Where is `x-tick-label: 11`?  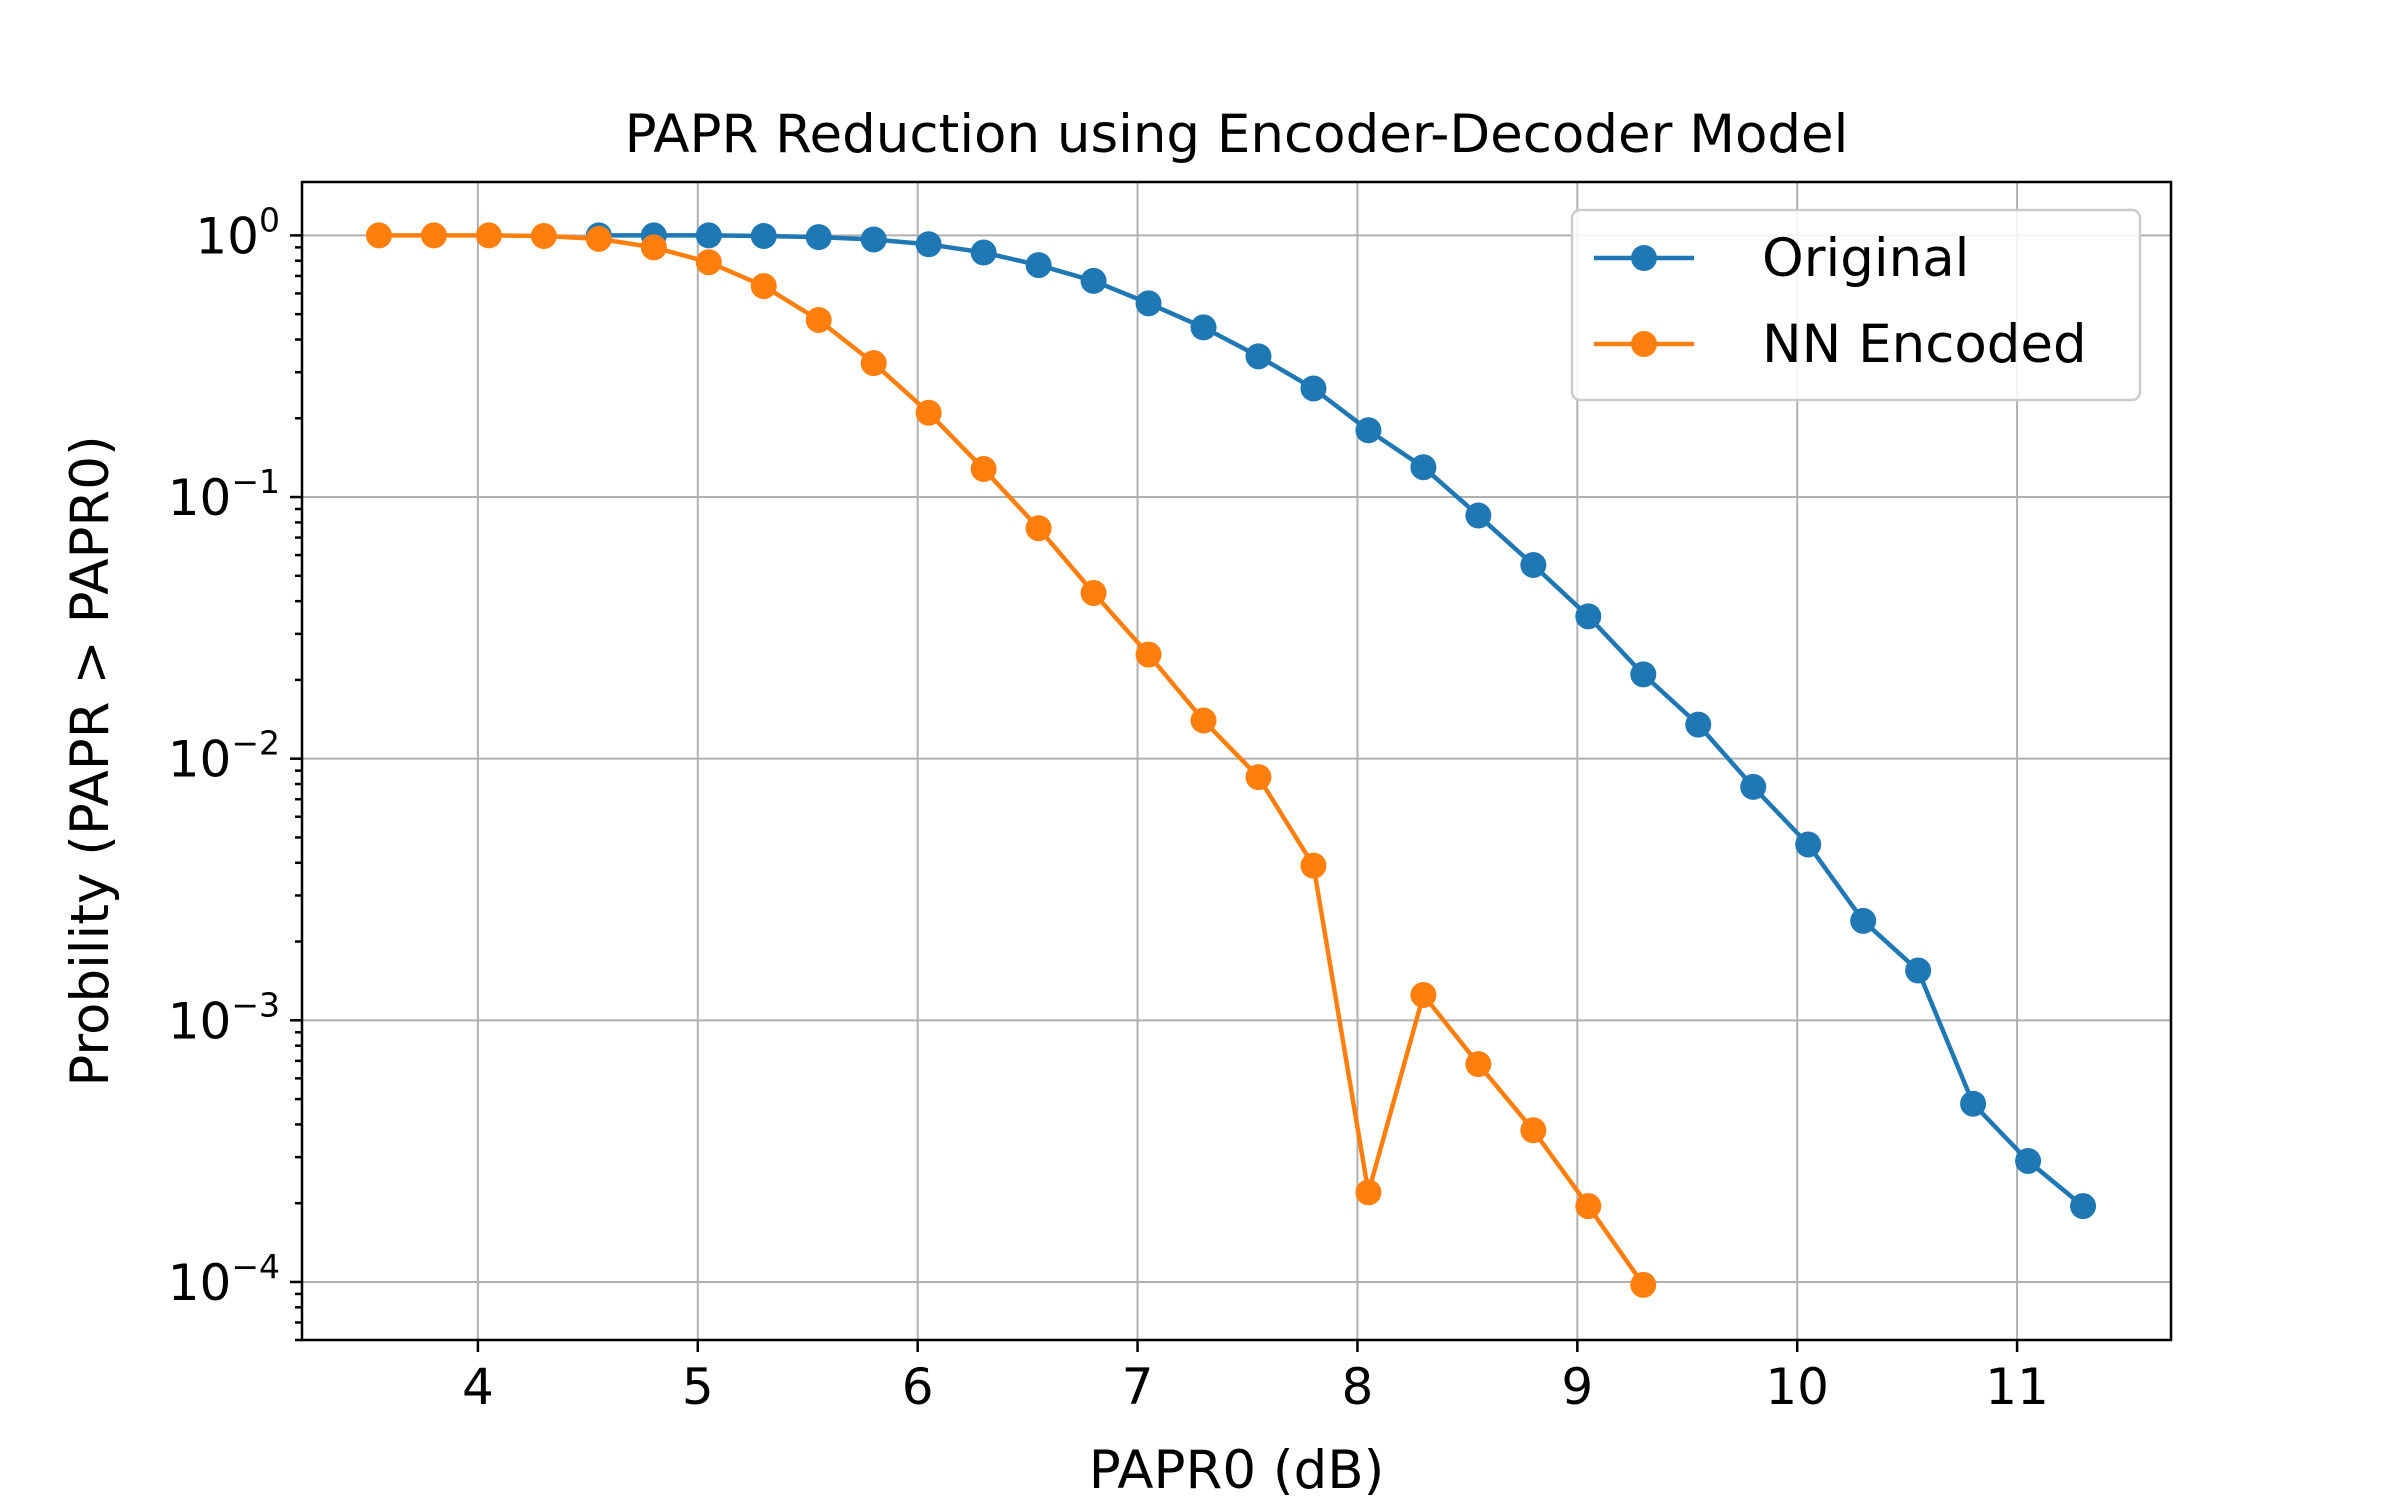 x-tick-label: 11 is located at coordinates (2017, 1387).